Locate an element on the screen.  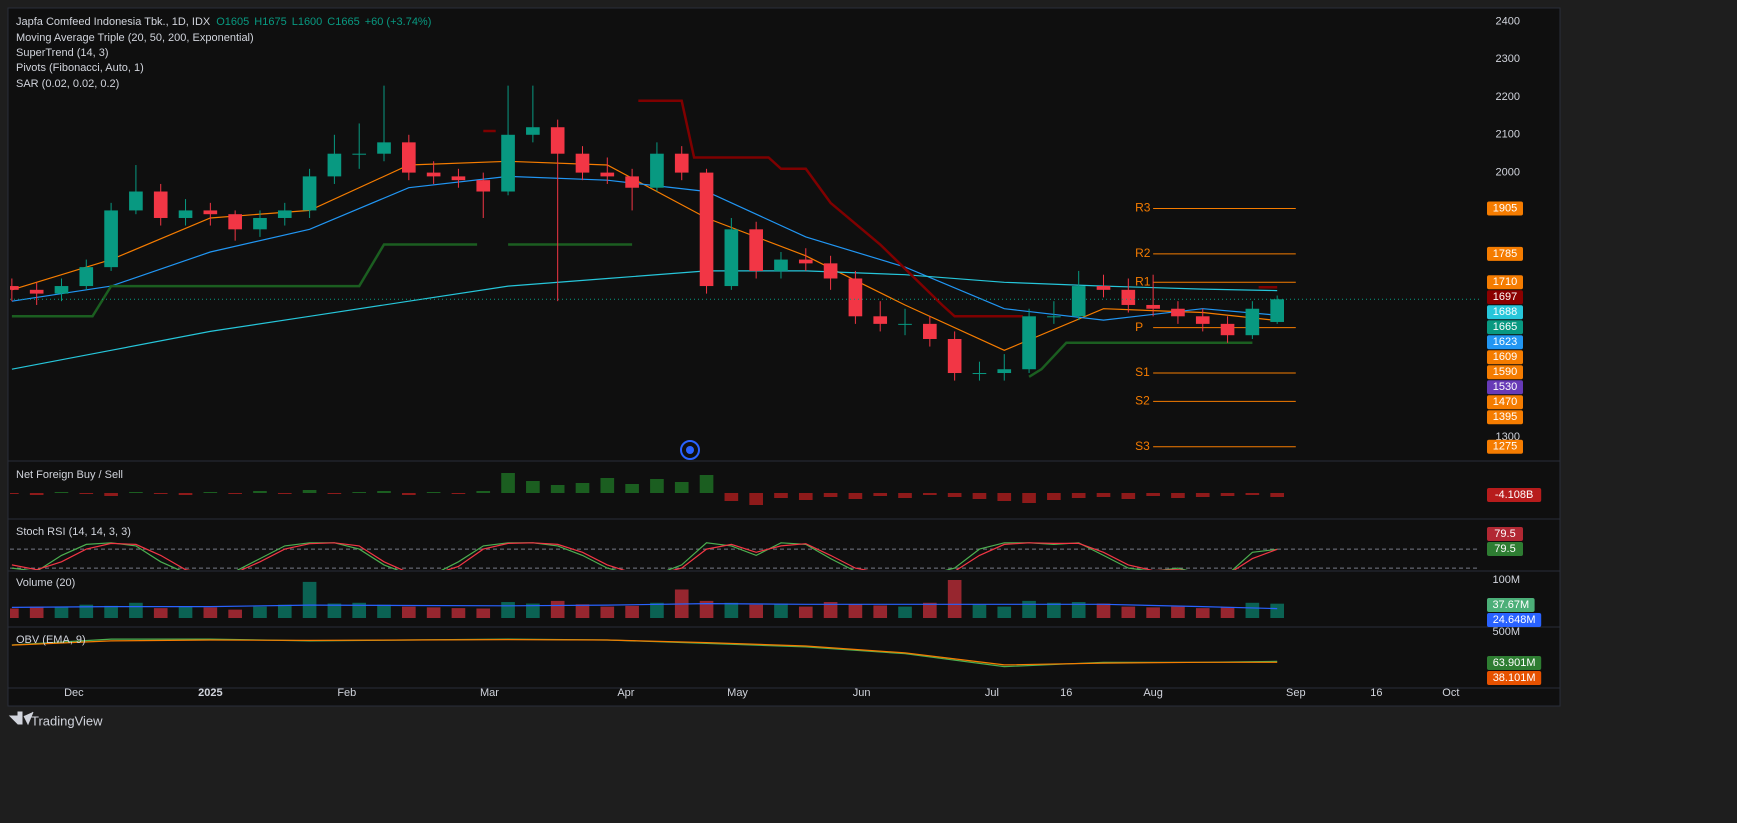
pivot-label: R2 is located at coordinates (1143, 253).